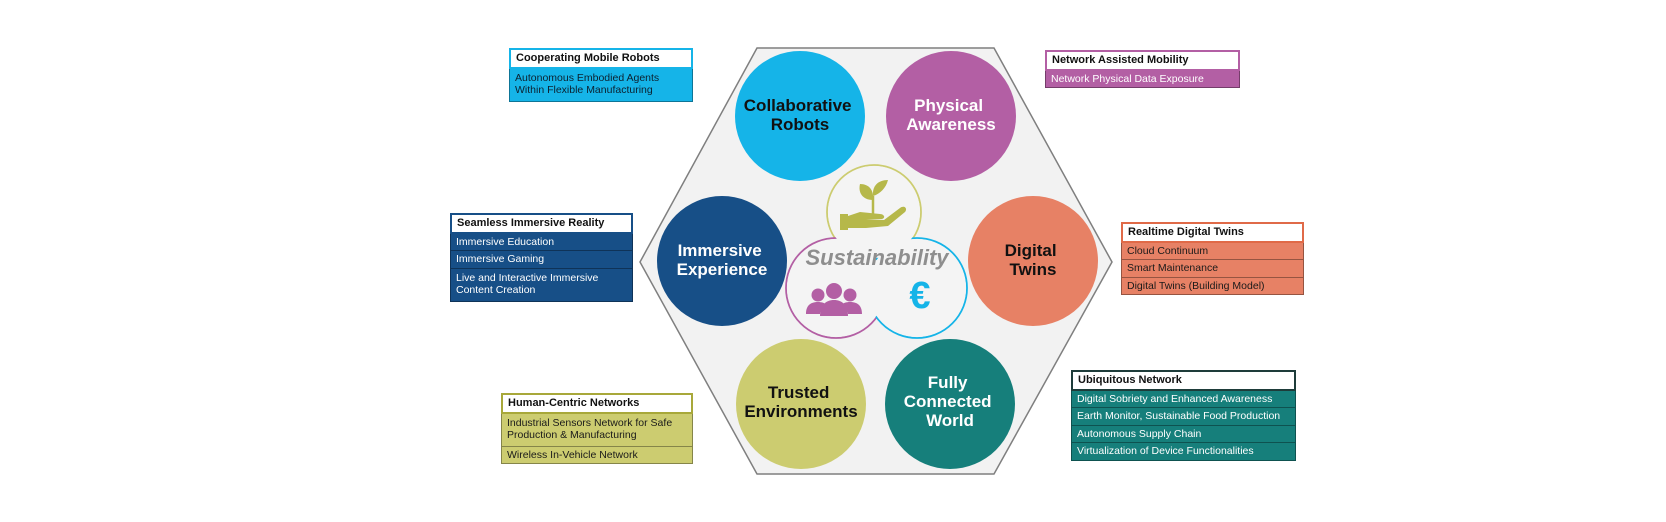 The height and width of the screenshot is (522, 1666). What do you see at coordinates (1212, 251) in the screenshot?
I see `box-item: Cloud Continuum` at bounding box center [1212, 251].